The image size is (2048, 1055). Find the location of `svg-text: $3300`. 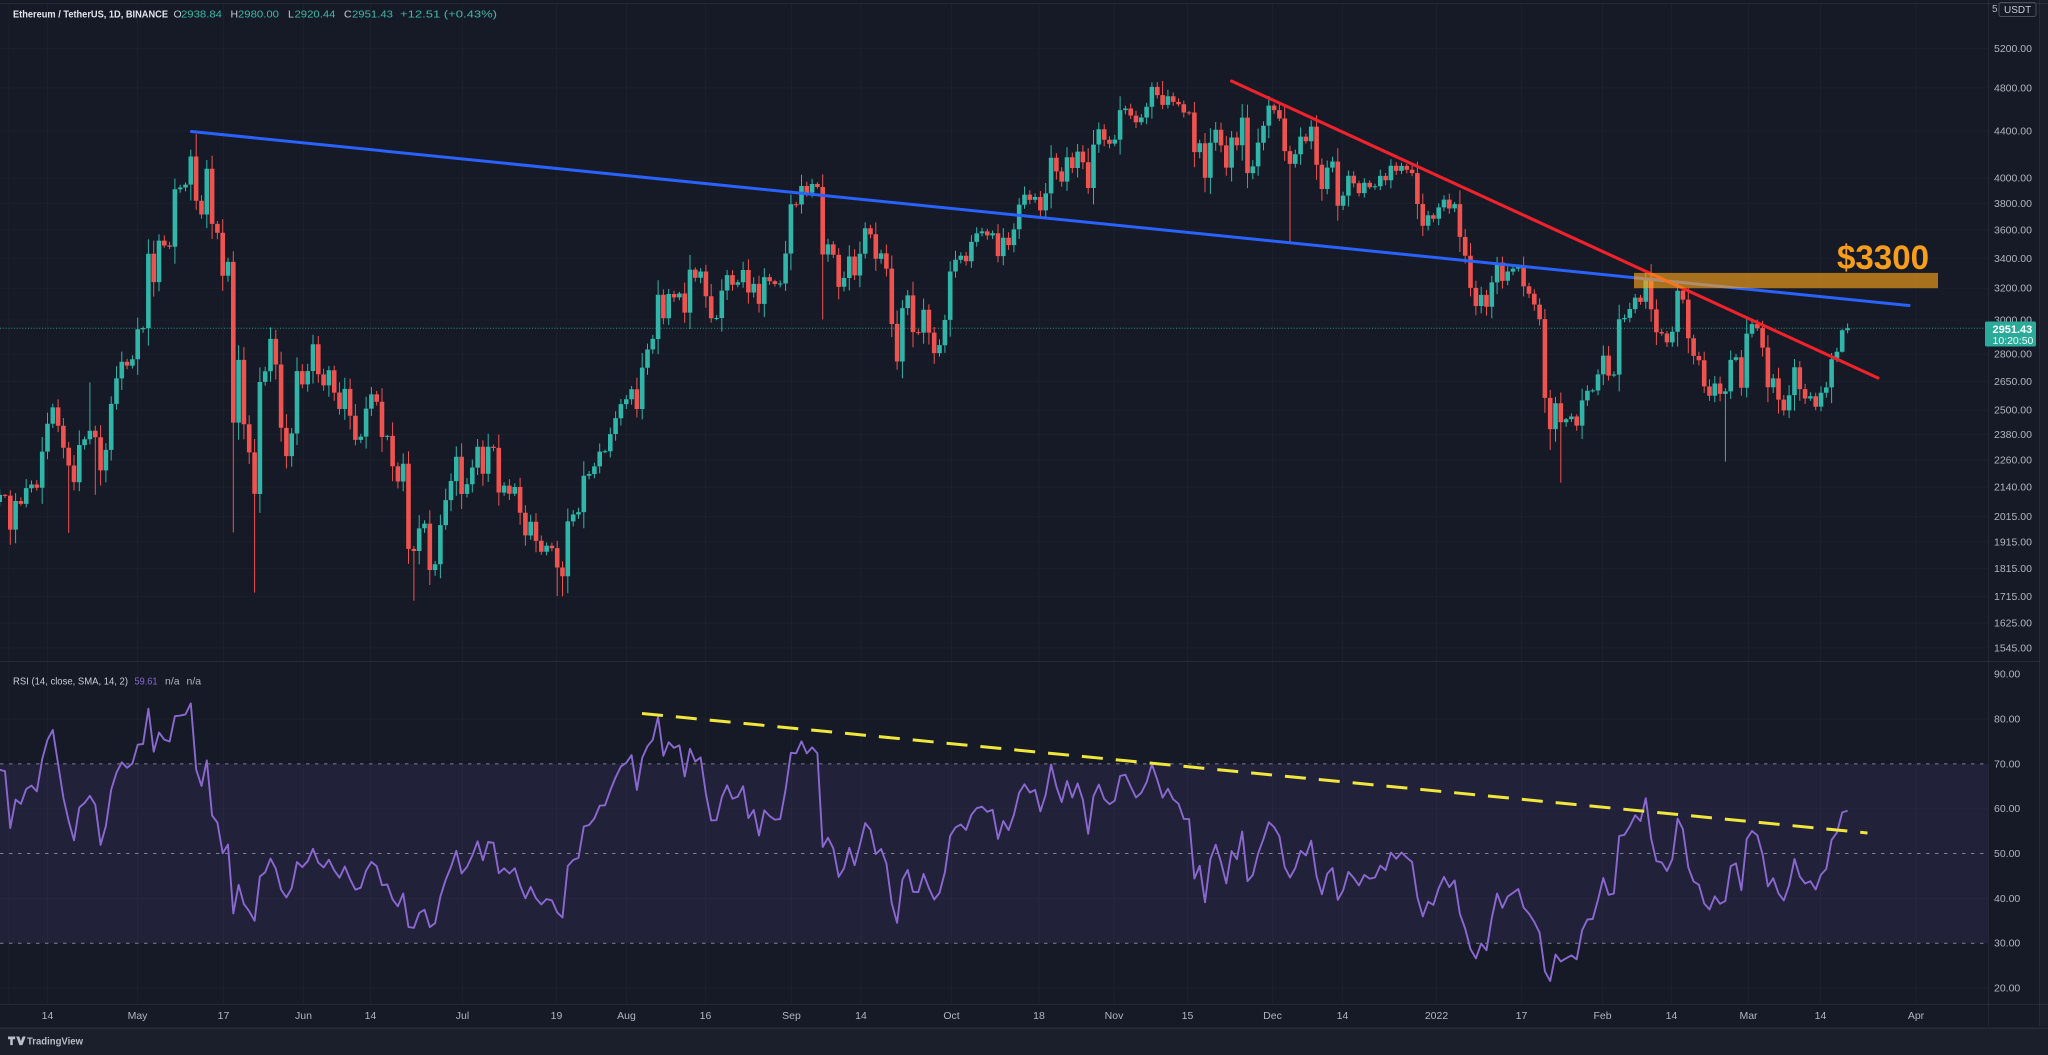

svg-text: $3300 is located at coordinates (1883, 258).